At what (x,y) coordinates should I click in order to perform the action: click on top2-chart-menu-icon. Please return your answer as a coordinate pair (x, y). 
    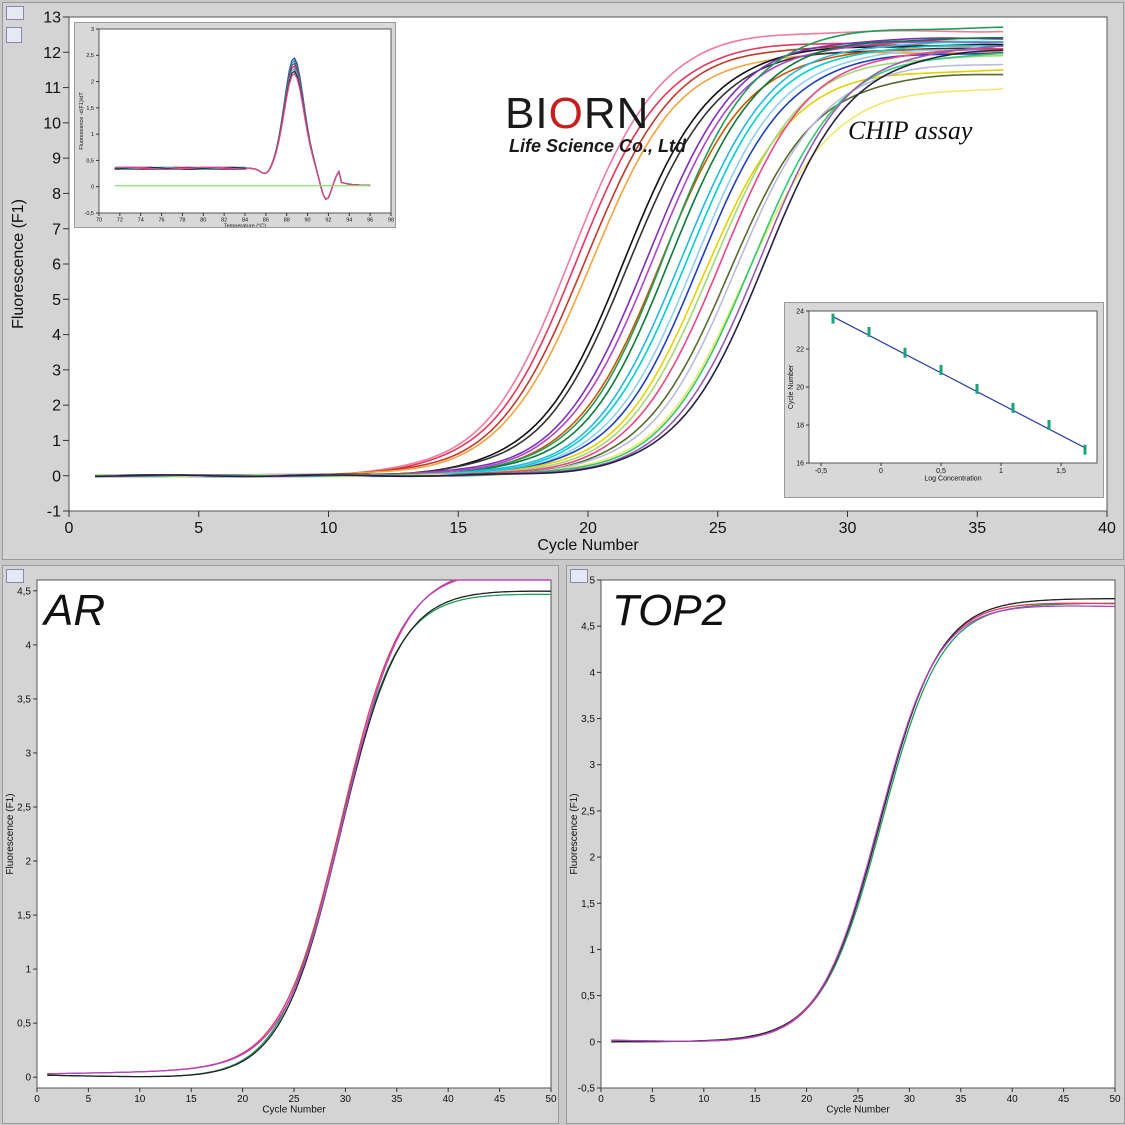
    Looking at the image, I should click on (579, 576).